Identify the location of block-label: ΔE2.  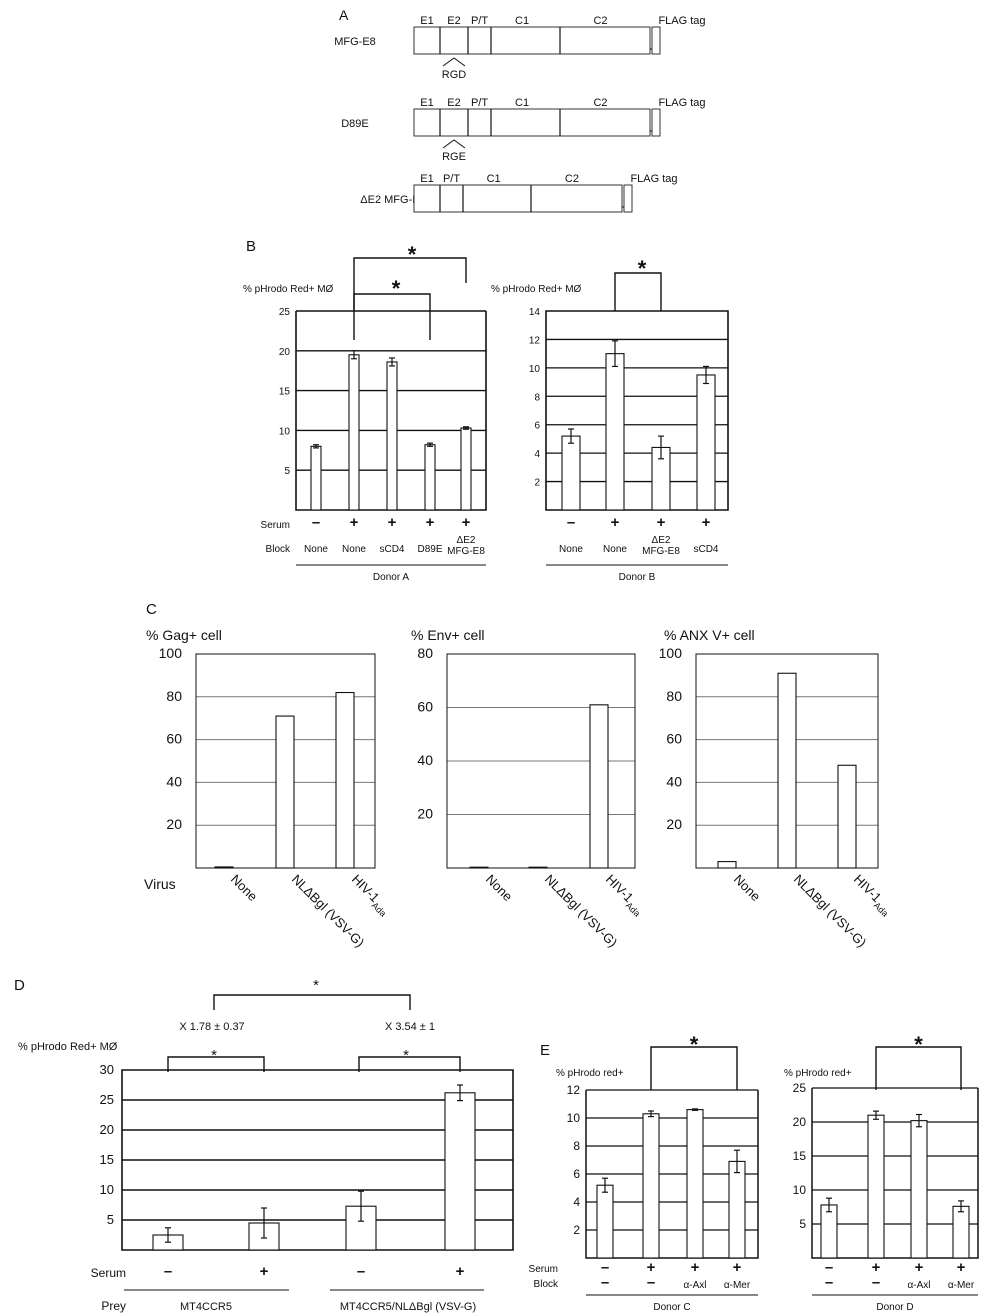
(466, 540).